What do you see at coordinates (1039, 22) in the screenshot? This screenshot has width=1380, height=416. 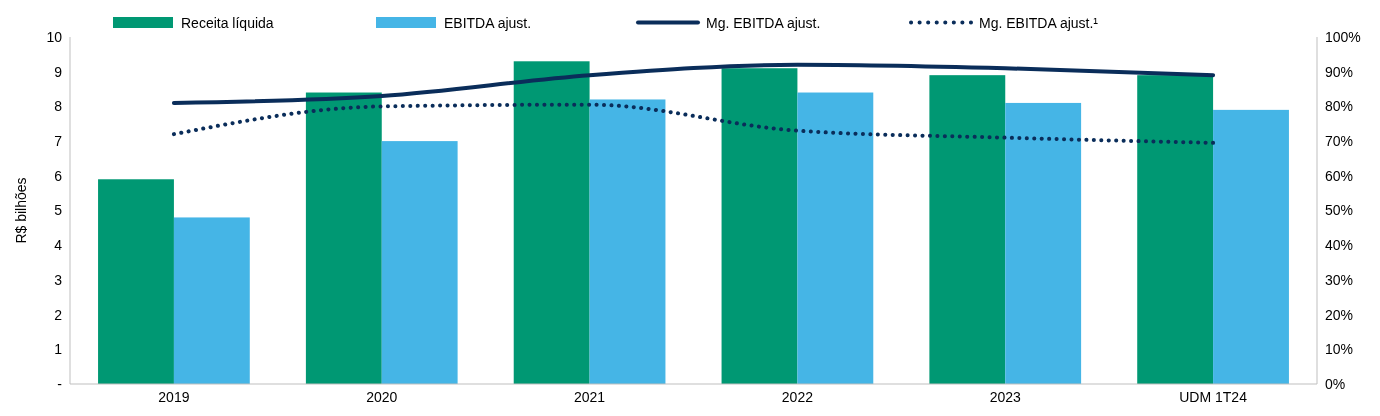 I see `legend-label: Mg. EBITDA ajust.¹` at bounding box center [1039, 22].